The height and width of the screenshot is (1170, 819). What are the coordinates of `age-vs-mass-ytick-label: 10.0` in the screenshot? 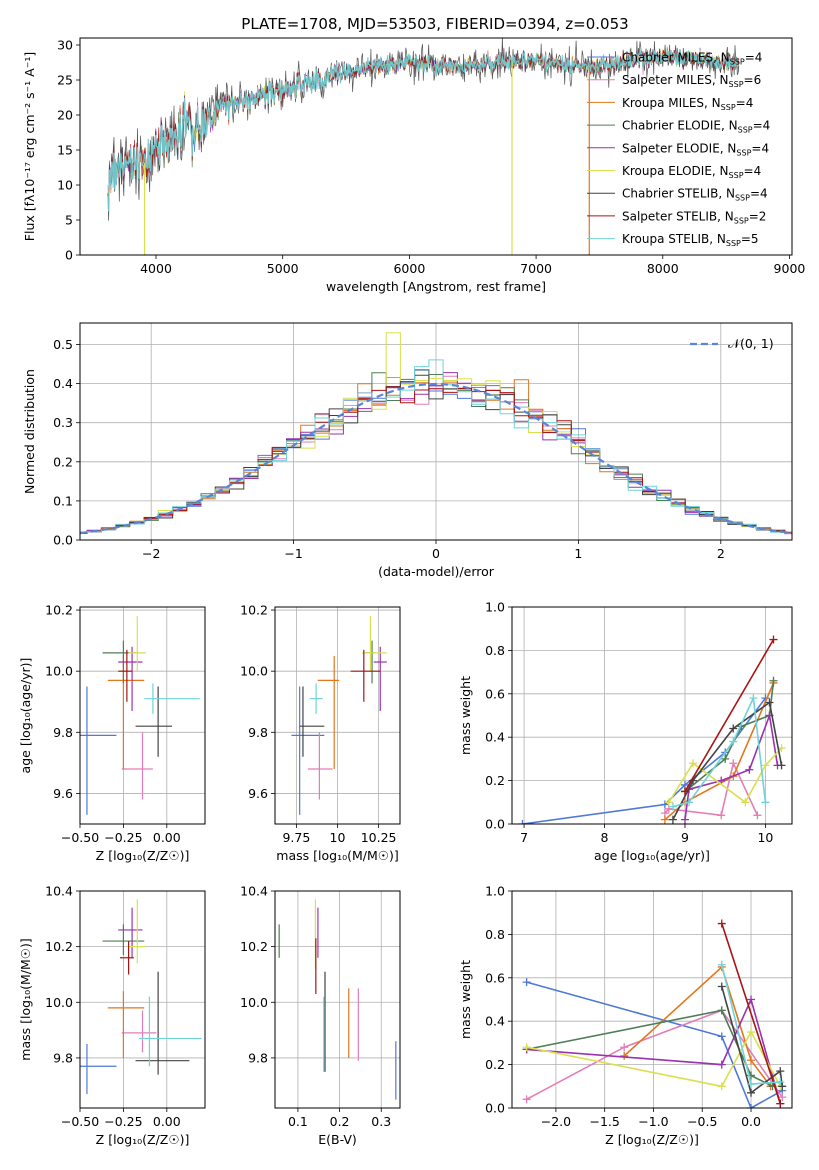 It's located at (254, 671).